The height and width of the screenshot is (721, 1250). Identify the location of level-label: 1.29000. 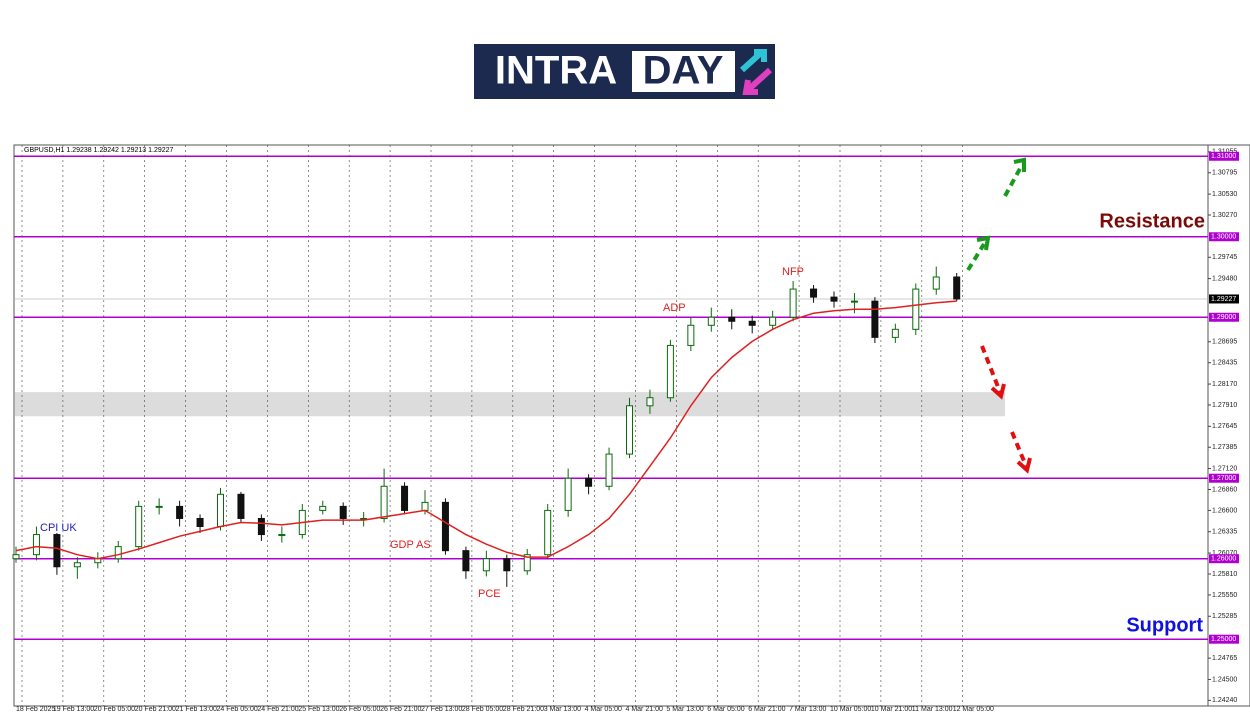
(1223, 317).